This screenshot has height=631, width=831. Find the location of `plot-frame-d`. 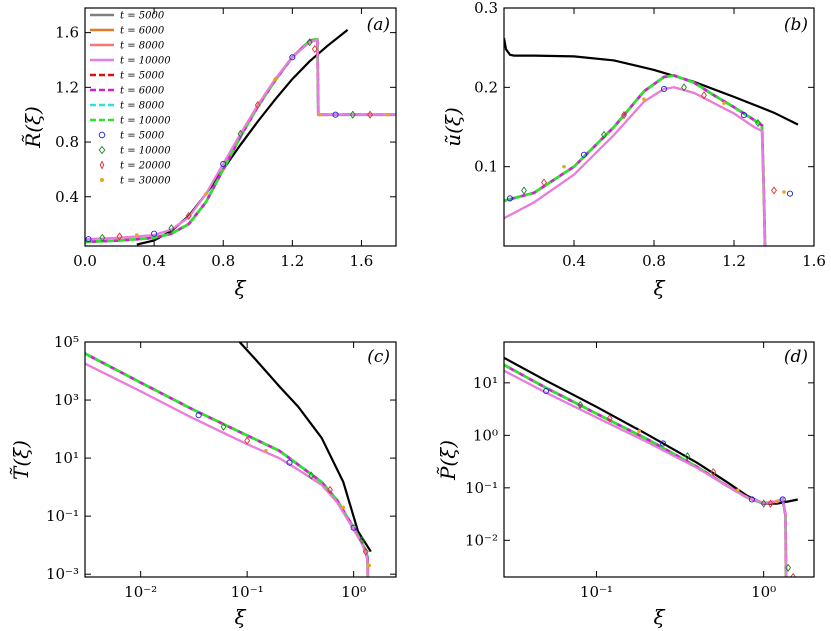

plot-frame-d is located at coordinates (659, 459).